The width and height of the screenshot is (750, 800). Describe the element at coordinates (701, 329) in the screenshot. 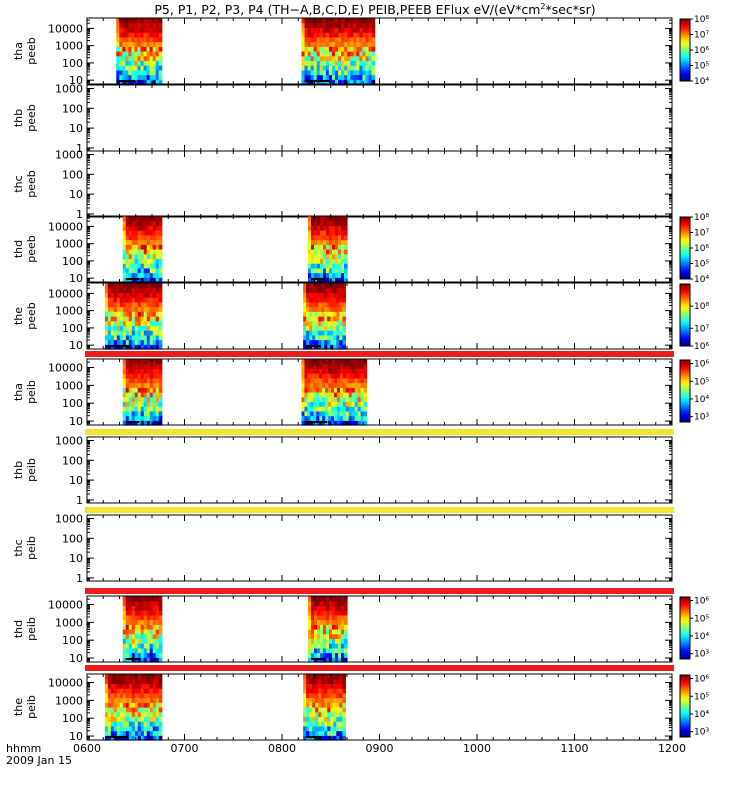

I see `colorbar-tick-label: 10⁷` at that location.